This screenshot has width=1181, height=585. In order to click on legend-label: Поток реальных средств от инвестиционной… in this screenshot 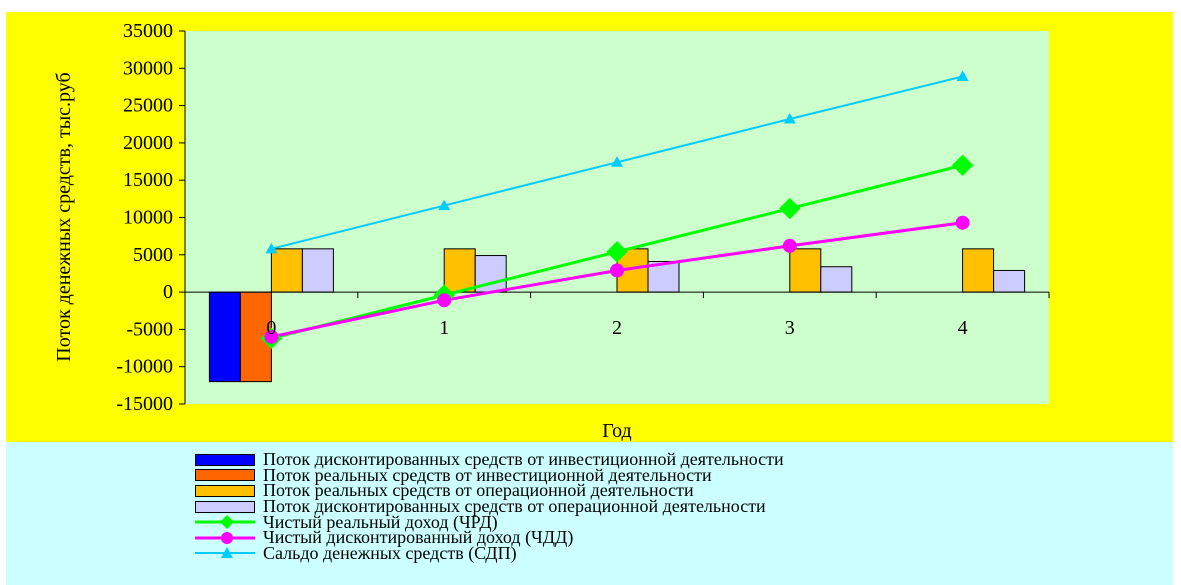, I will do `click(487, 474)`.